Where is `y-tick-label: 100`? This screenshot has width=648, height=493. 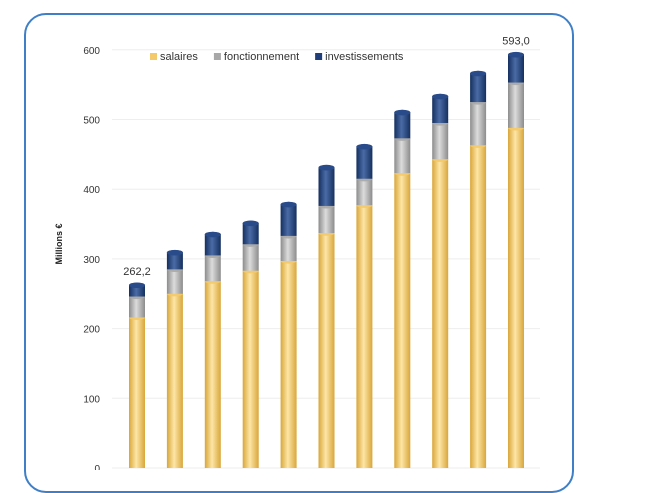 y-tick-label: 100 is located at coordinates (91, 399).